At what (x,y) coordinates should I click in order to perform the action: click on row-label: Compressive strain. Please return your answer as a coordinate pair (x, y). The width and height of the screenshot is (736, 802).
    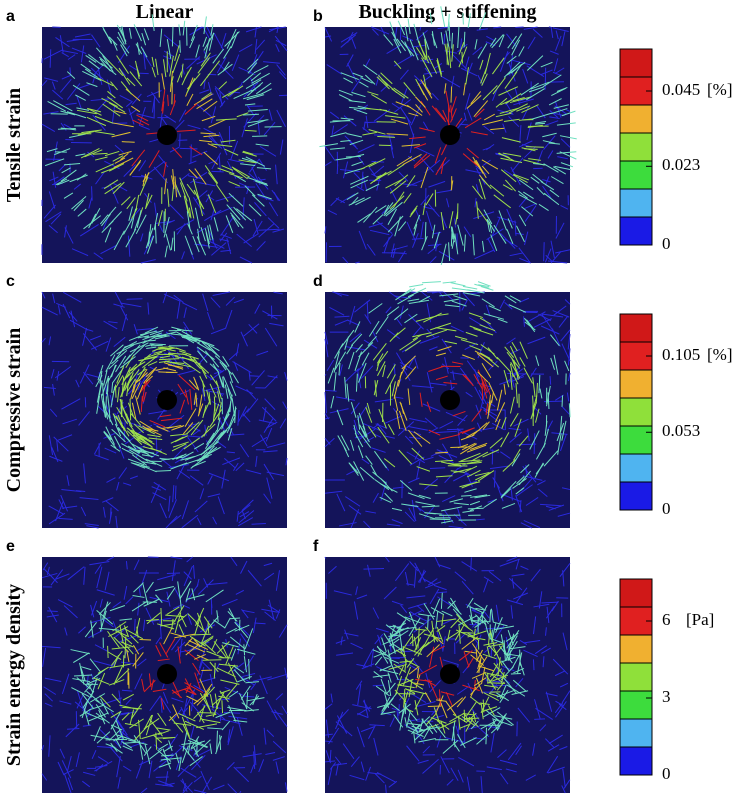
    Looking at the image, I should click on (14, 410).